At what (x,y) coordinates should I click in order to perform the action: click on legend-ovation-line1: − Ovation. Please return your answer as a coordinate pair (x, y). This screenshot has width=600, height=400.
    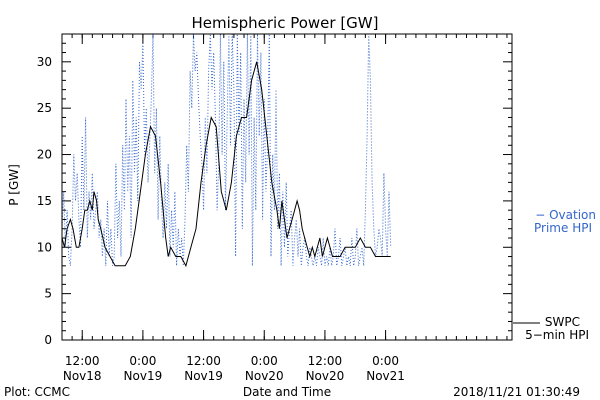
    Looking at the image, I should click on (565, 215).